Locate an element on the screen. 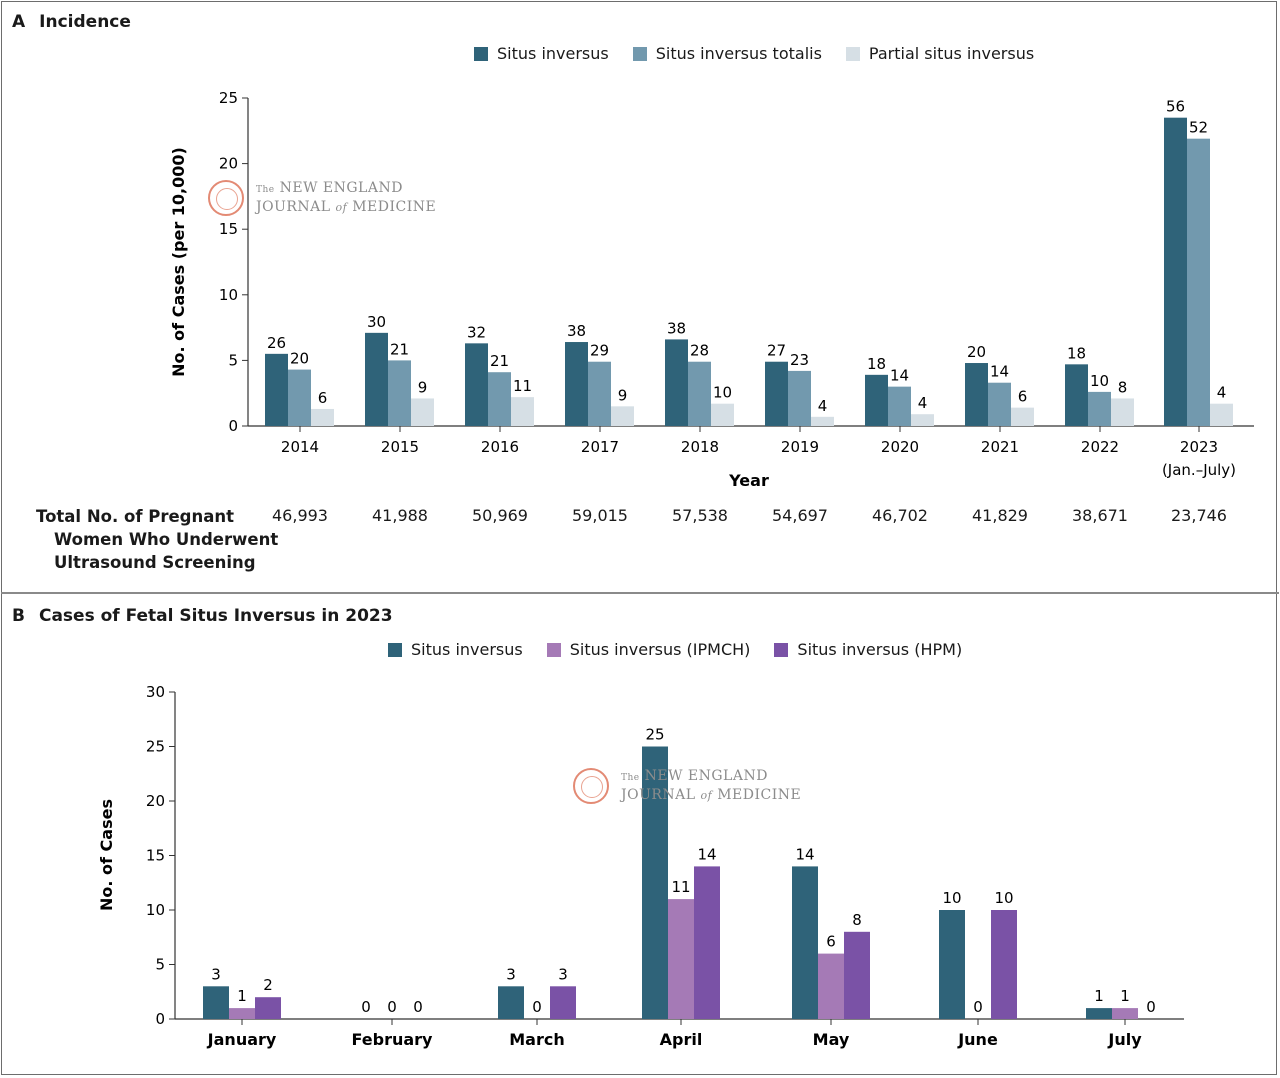 The width and height of the screenshot is (1280, 1078). legend-item-hpm: Situs inversus (HPM) is located at coordinates (868, 649).